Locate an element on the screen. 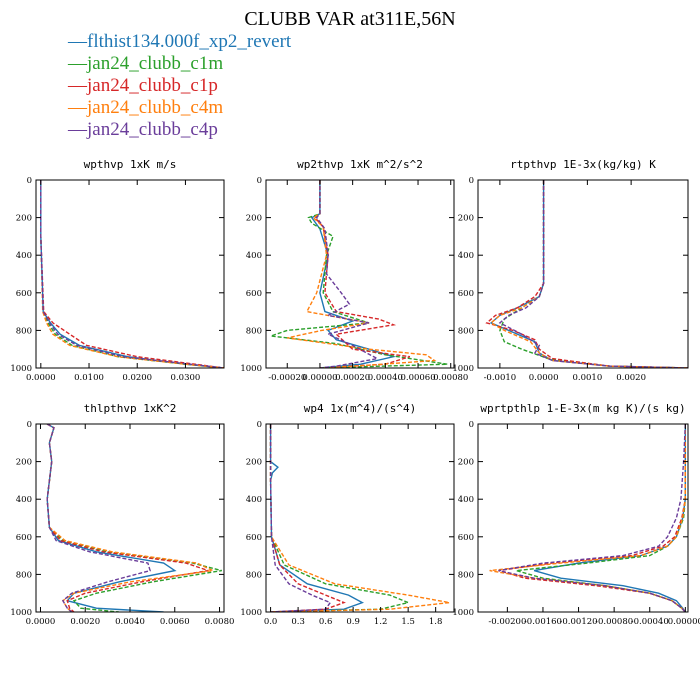  x-tick-label: -0.00120 is located at coordinates (579, 622).